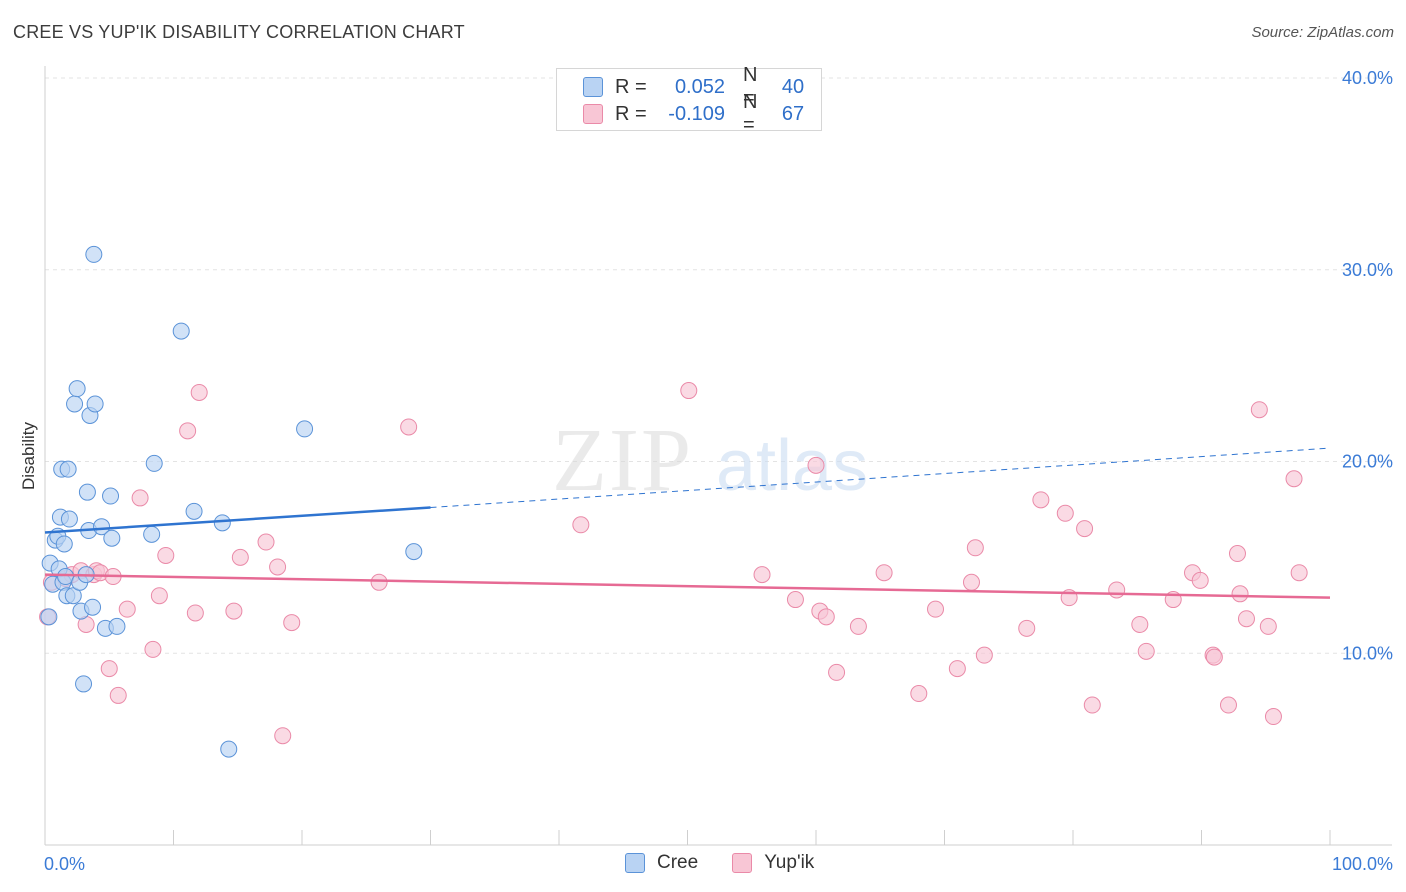  I want to click on source-label: Source: ZipAtlas.com, so click(1322, 32).